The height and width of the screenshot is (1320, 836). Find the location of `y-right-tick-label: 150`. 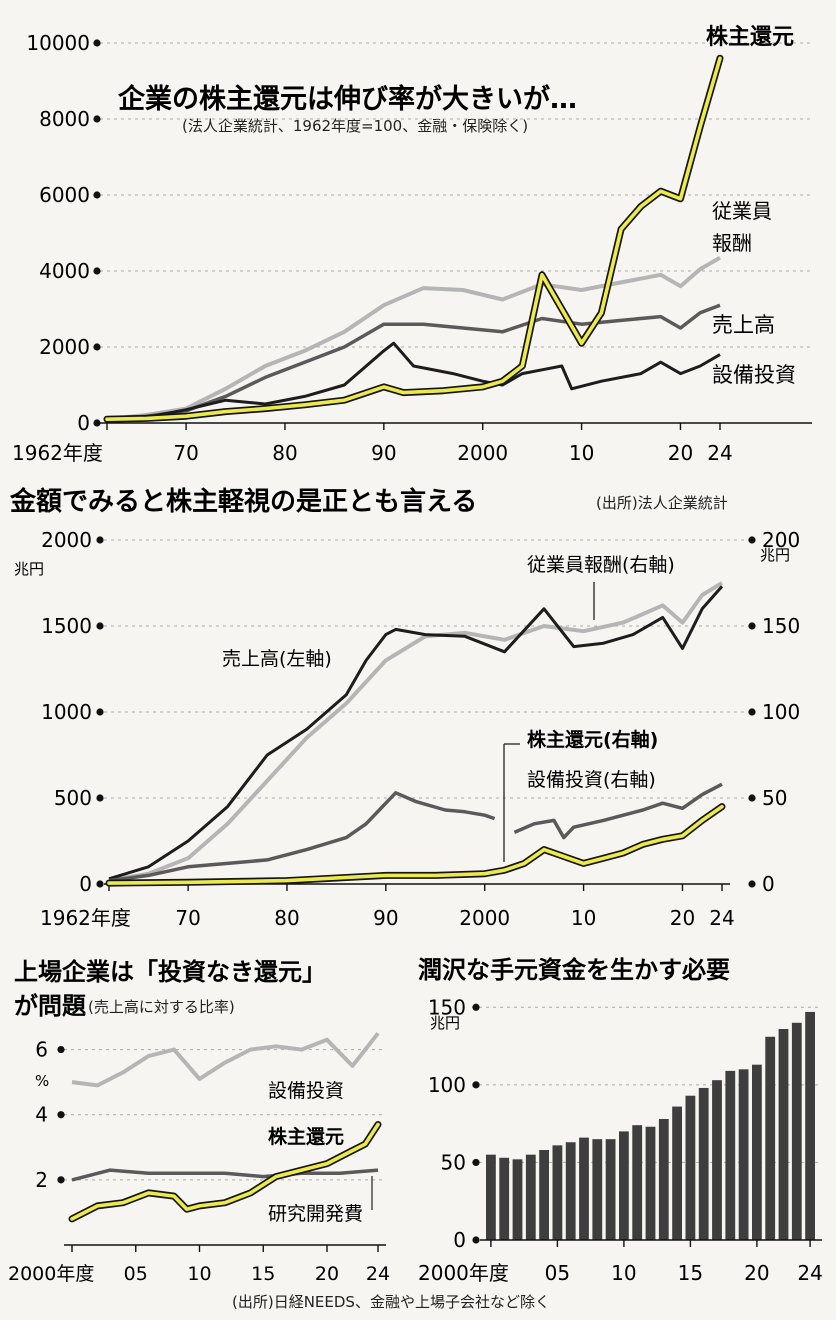

y-right-tick-label: 150 is located at coordinates (781, 626).